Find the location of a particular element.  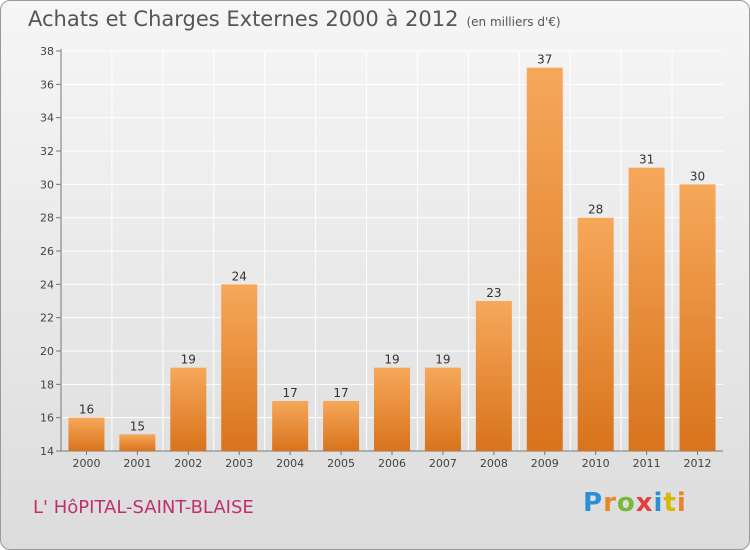

x-tick-label: 2010 is located at coordinates (596, 463).